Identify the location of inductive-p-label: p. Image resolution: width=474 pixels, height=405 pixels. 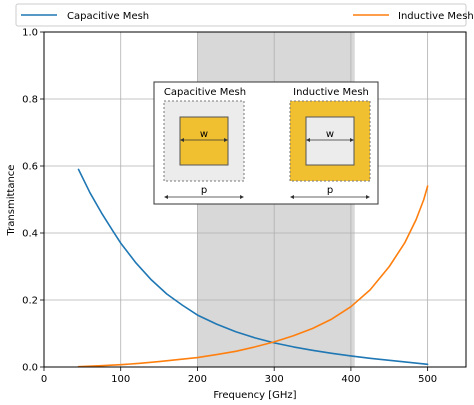
(330, 190).